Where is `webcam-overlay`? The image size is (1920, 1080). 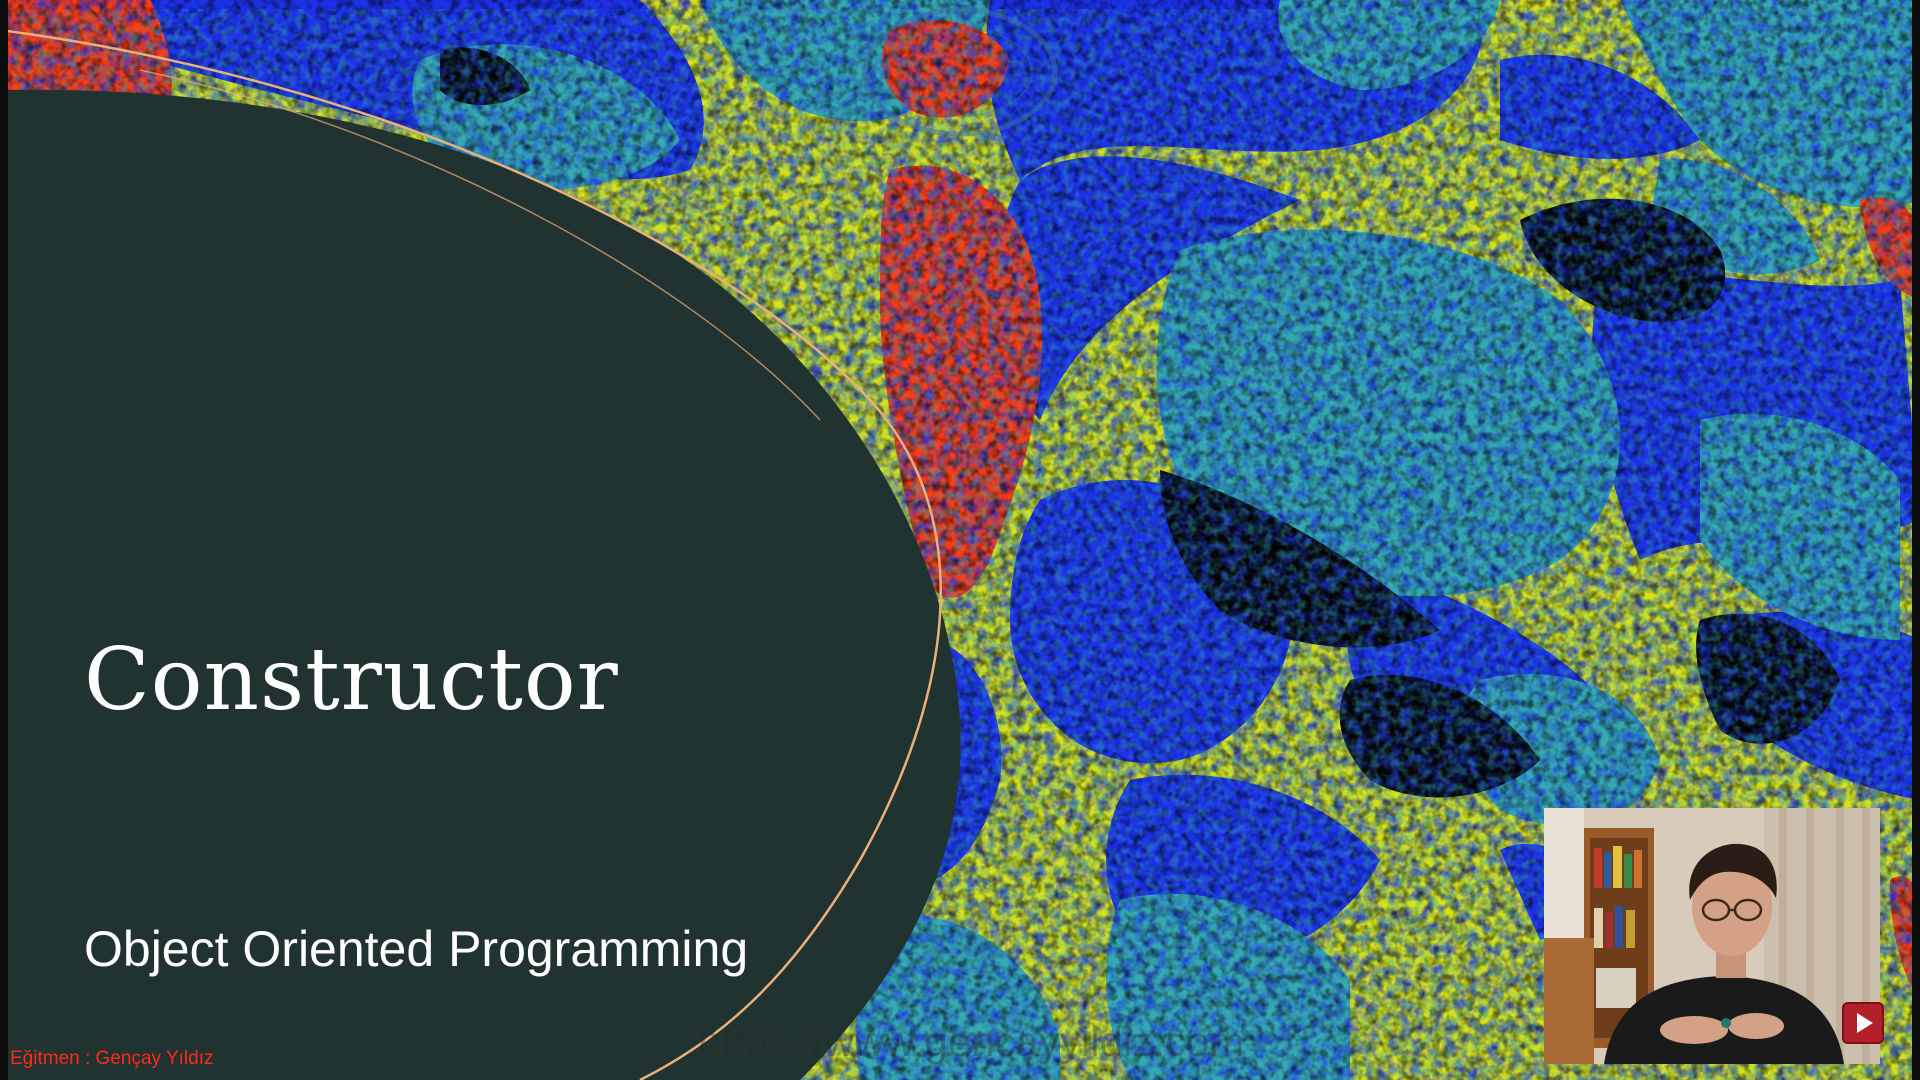 webcam-overlay is located at coordinates (1712, 936).